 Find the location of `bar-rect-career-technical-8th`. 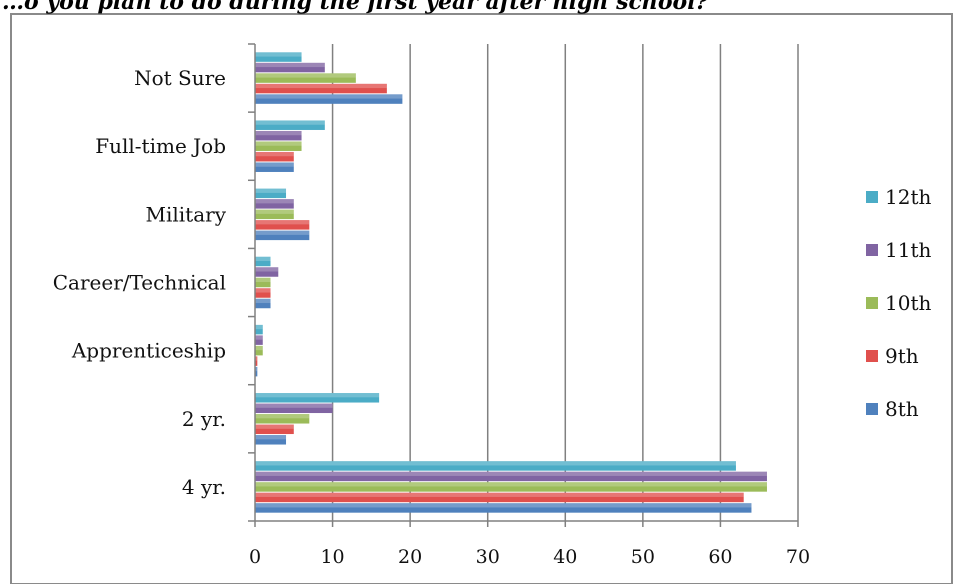

bar-rect-career-technical-8th is located at coordinates (263, 303).